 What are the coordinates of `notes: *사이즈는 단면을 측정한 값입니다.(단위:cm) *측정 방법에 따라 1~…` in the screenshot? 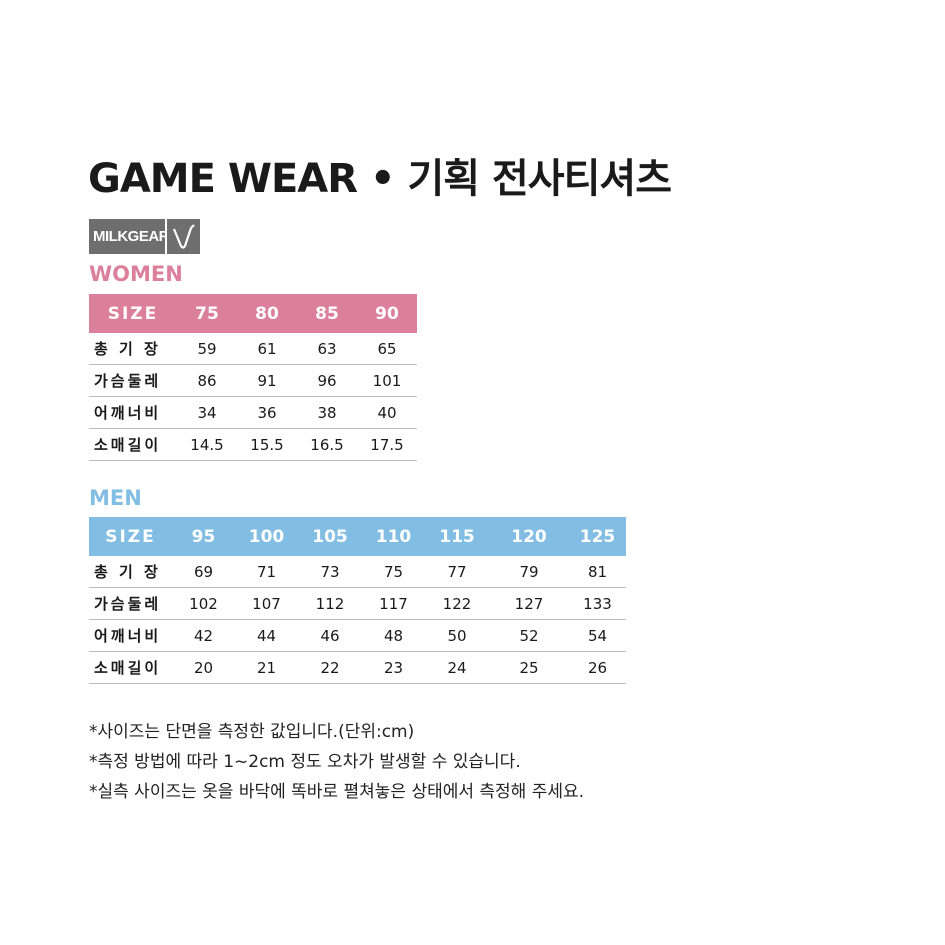 It's located at (336, 762).